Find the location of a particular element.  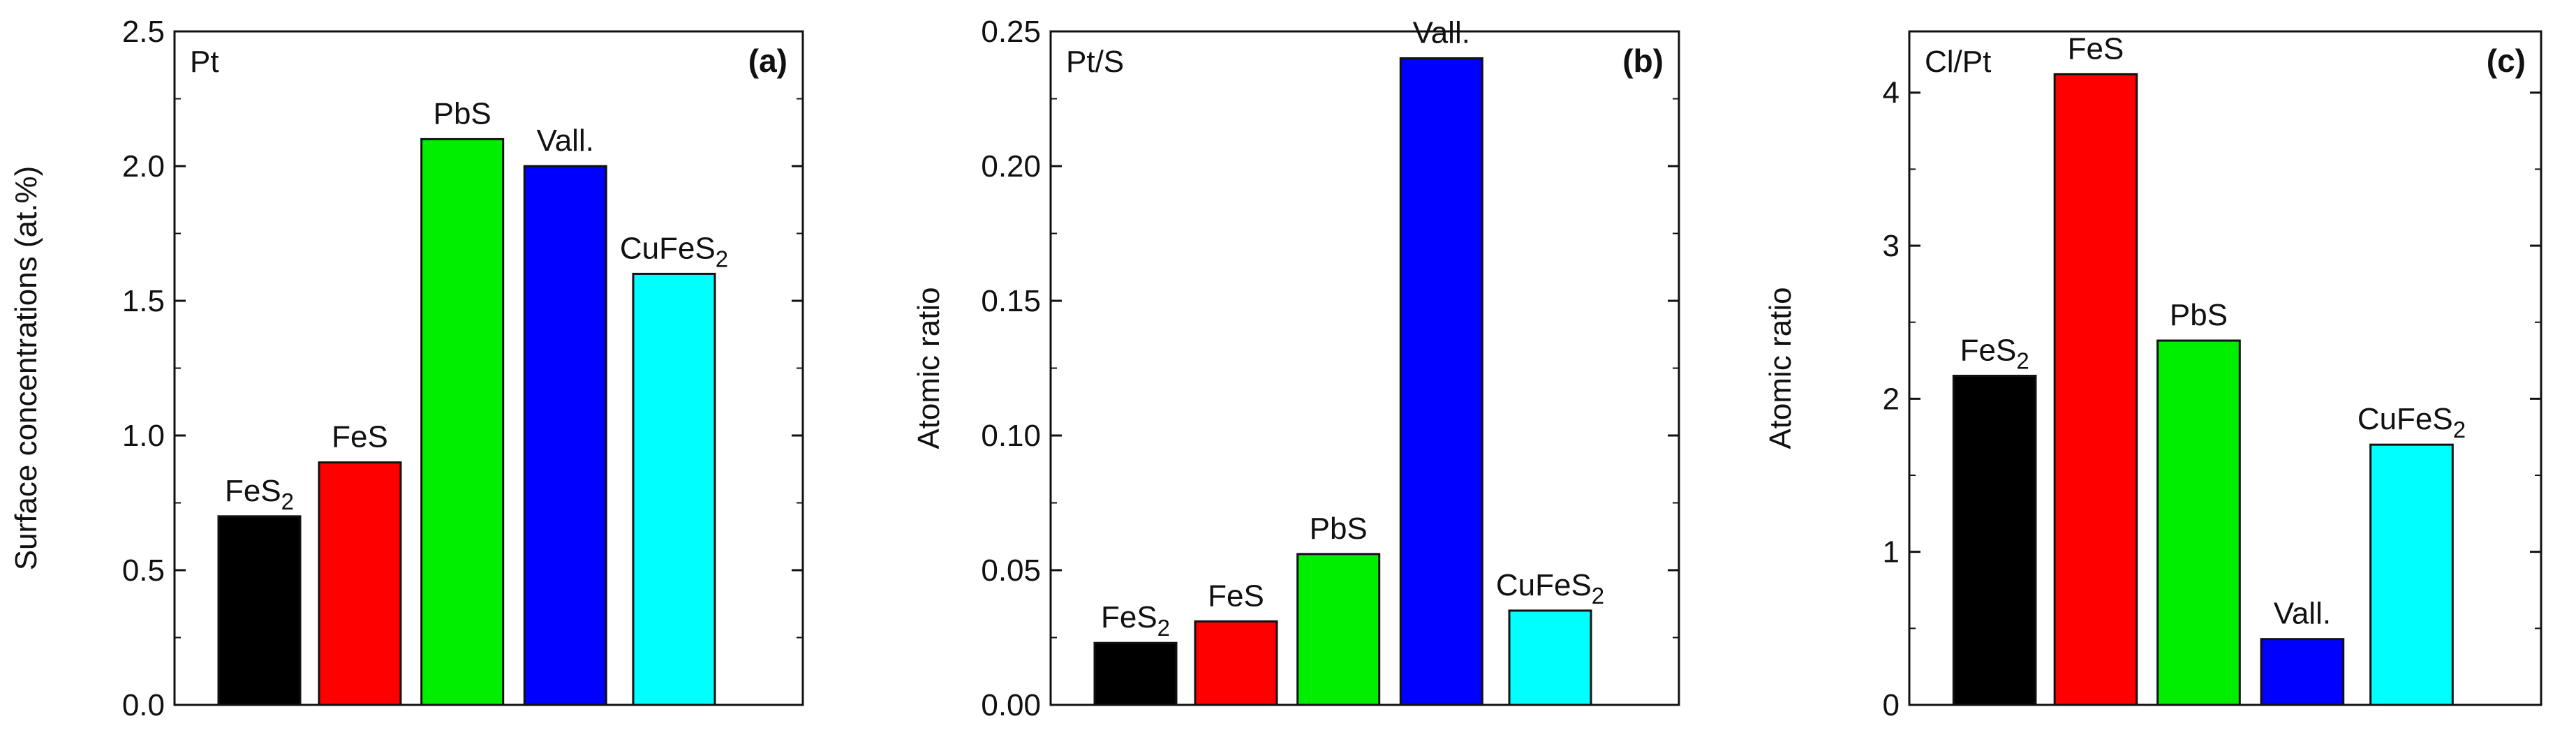

y-tick-label-b: 0.15 is located at coordinates (1011, 301).